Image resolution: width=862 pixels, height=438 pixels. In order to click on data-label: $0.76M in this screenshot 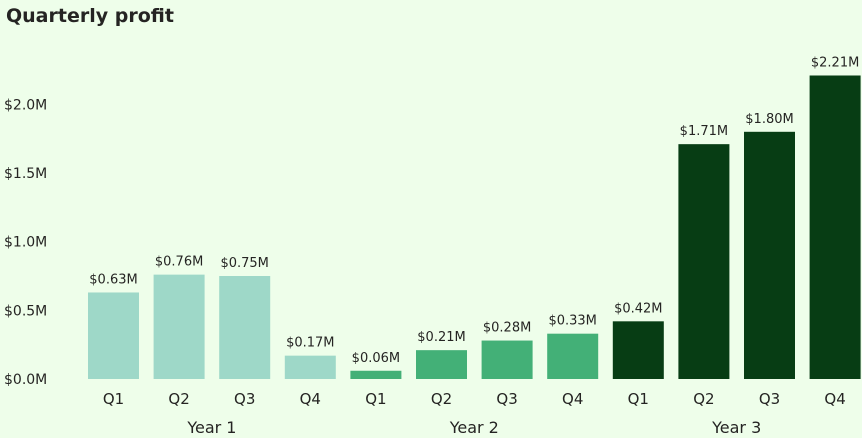, I will do `click(179, 262)`.